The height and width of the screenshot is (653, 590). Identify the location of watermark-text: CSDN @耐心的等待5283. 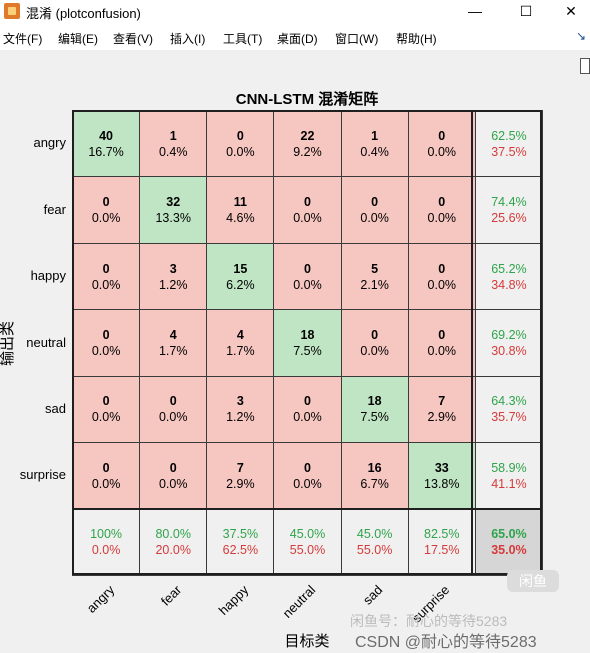
(446, 642).